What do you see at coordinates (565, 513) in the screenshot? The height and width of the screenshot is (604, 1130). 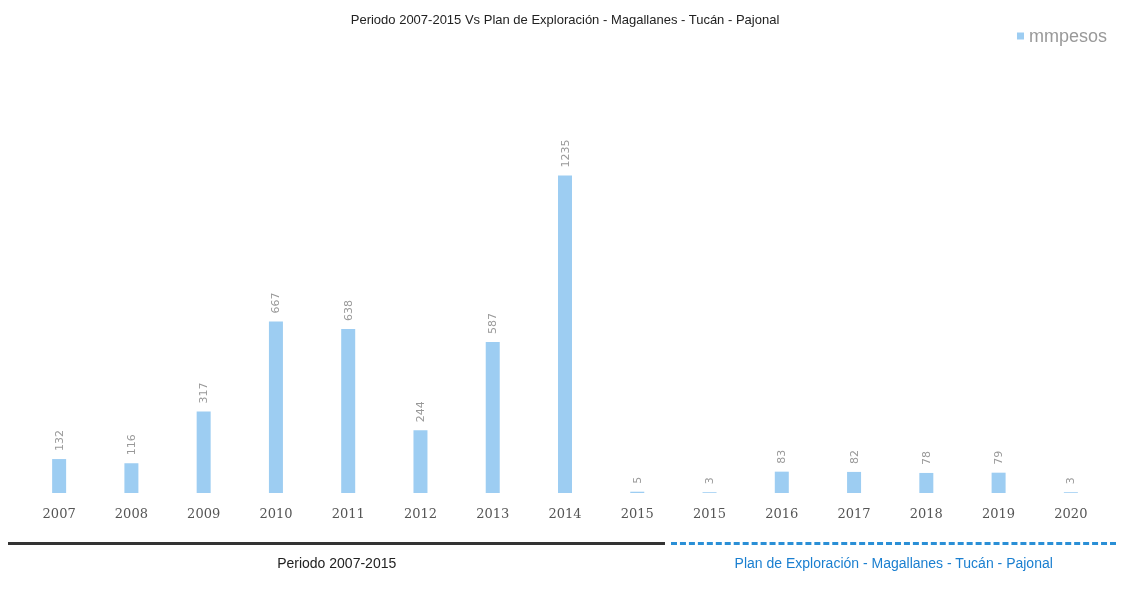 I see `x-tick-label: 2014` at bounding box center [565, 513].